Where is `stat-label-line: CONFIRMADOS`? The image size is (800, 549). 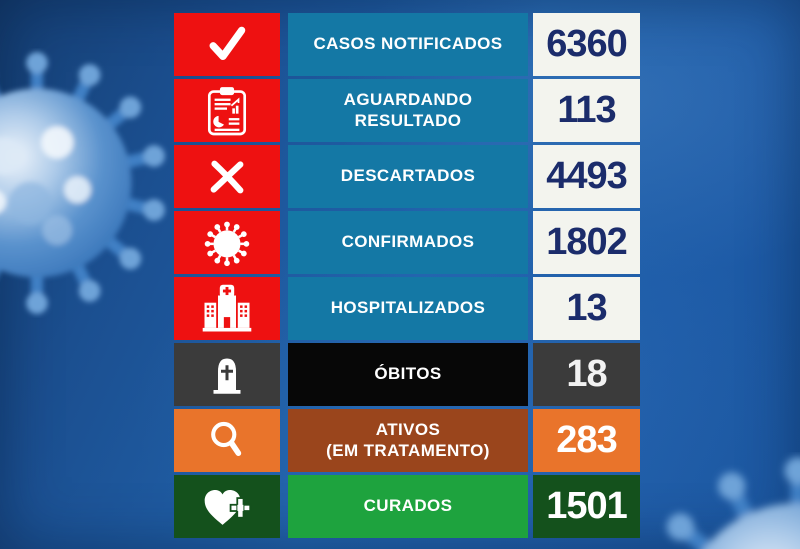
stat-label-line: CONFIRMADOS is located at coordinates (408, 242).